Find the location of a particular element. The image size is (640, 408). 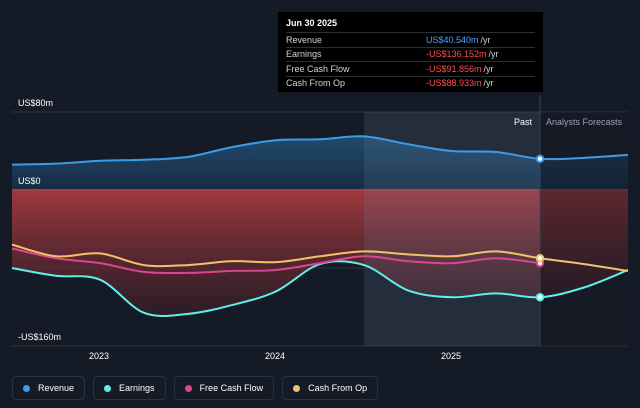

tooltip-value: -US$91.856m is located at coordinates (454, 68).